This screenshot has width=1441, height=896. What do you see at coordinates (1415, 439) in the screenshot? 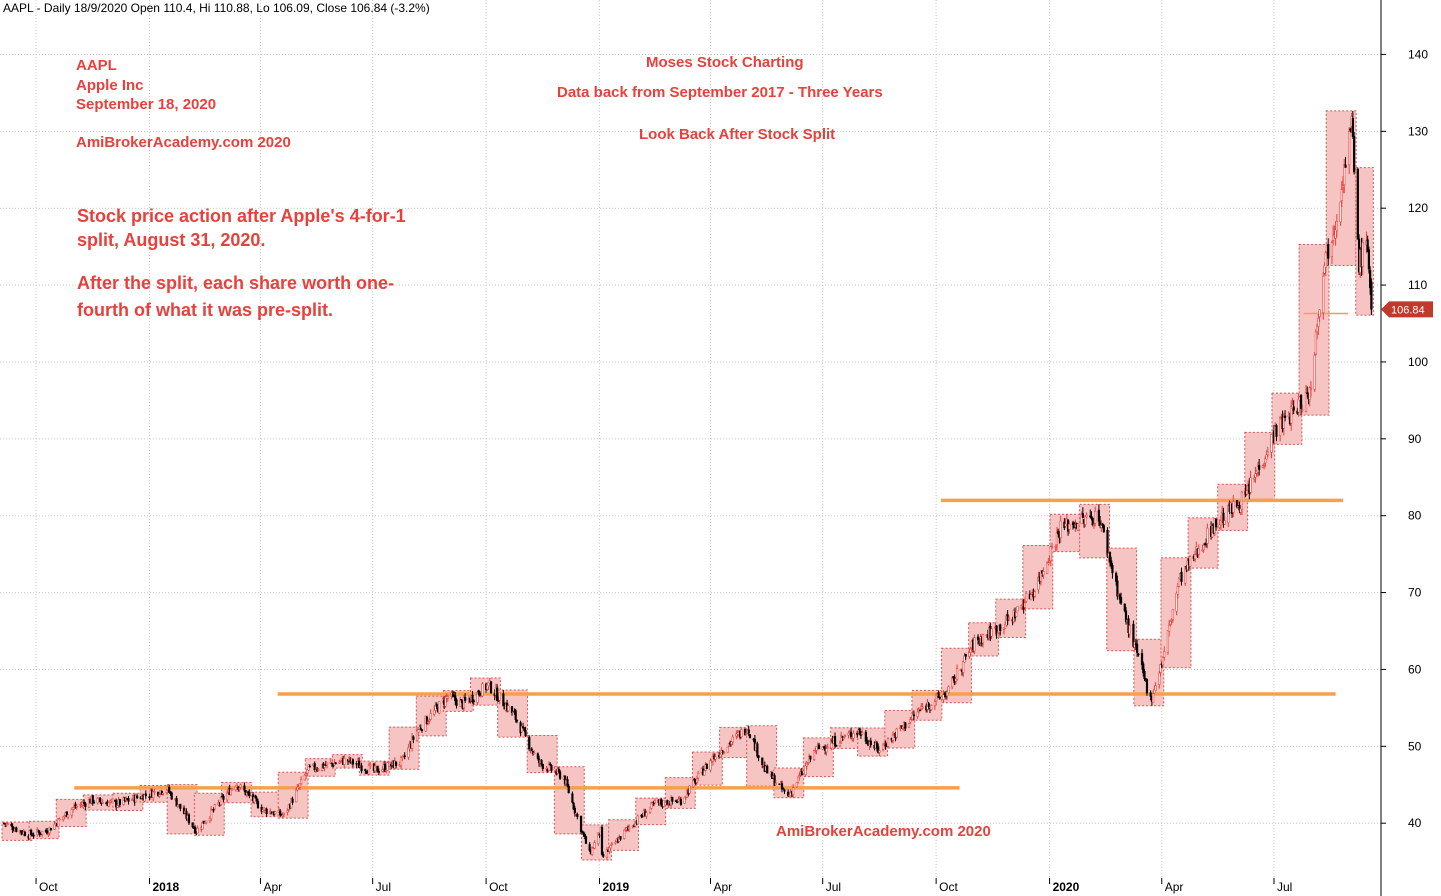
I see `y-tick-label: 90` at bounding box center [1415, 439].